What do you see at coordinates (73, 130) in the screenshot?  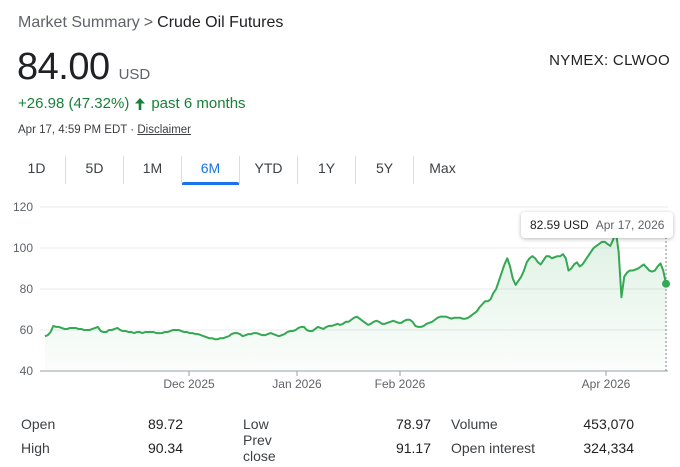 I see `quote-timestamp: Apr 17, 4:59 PM EDT` at bounding box center [73, 130].